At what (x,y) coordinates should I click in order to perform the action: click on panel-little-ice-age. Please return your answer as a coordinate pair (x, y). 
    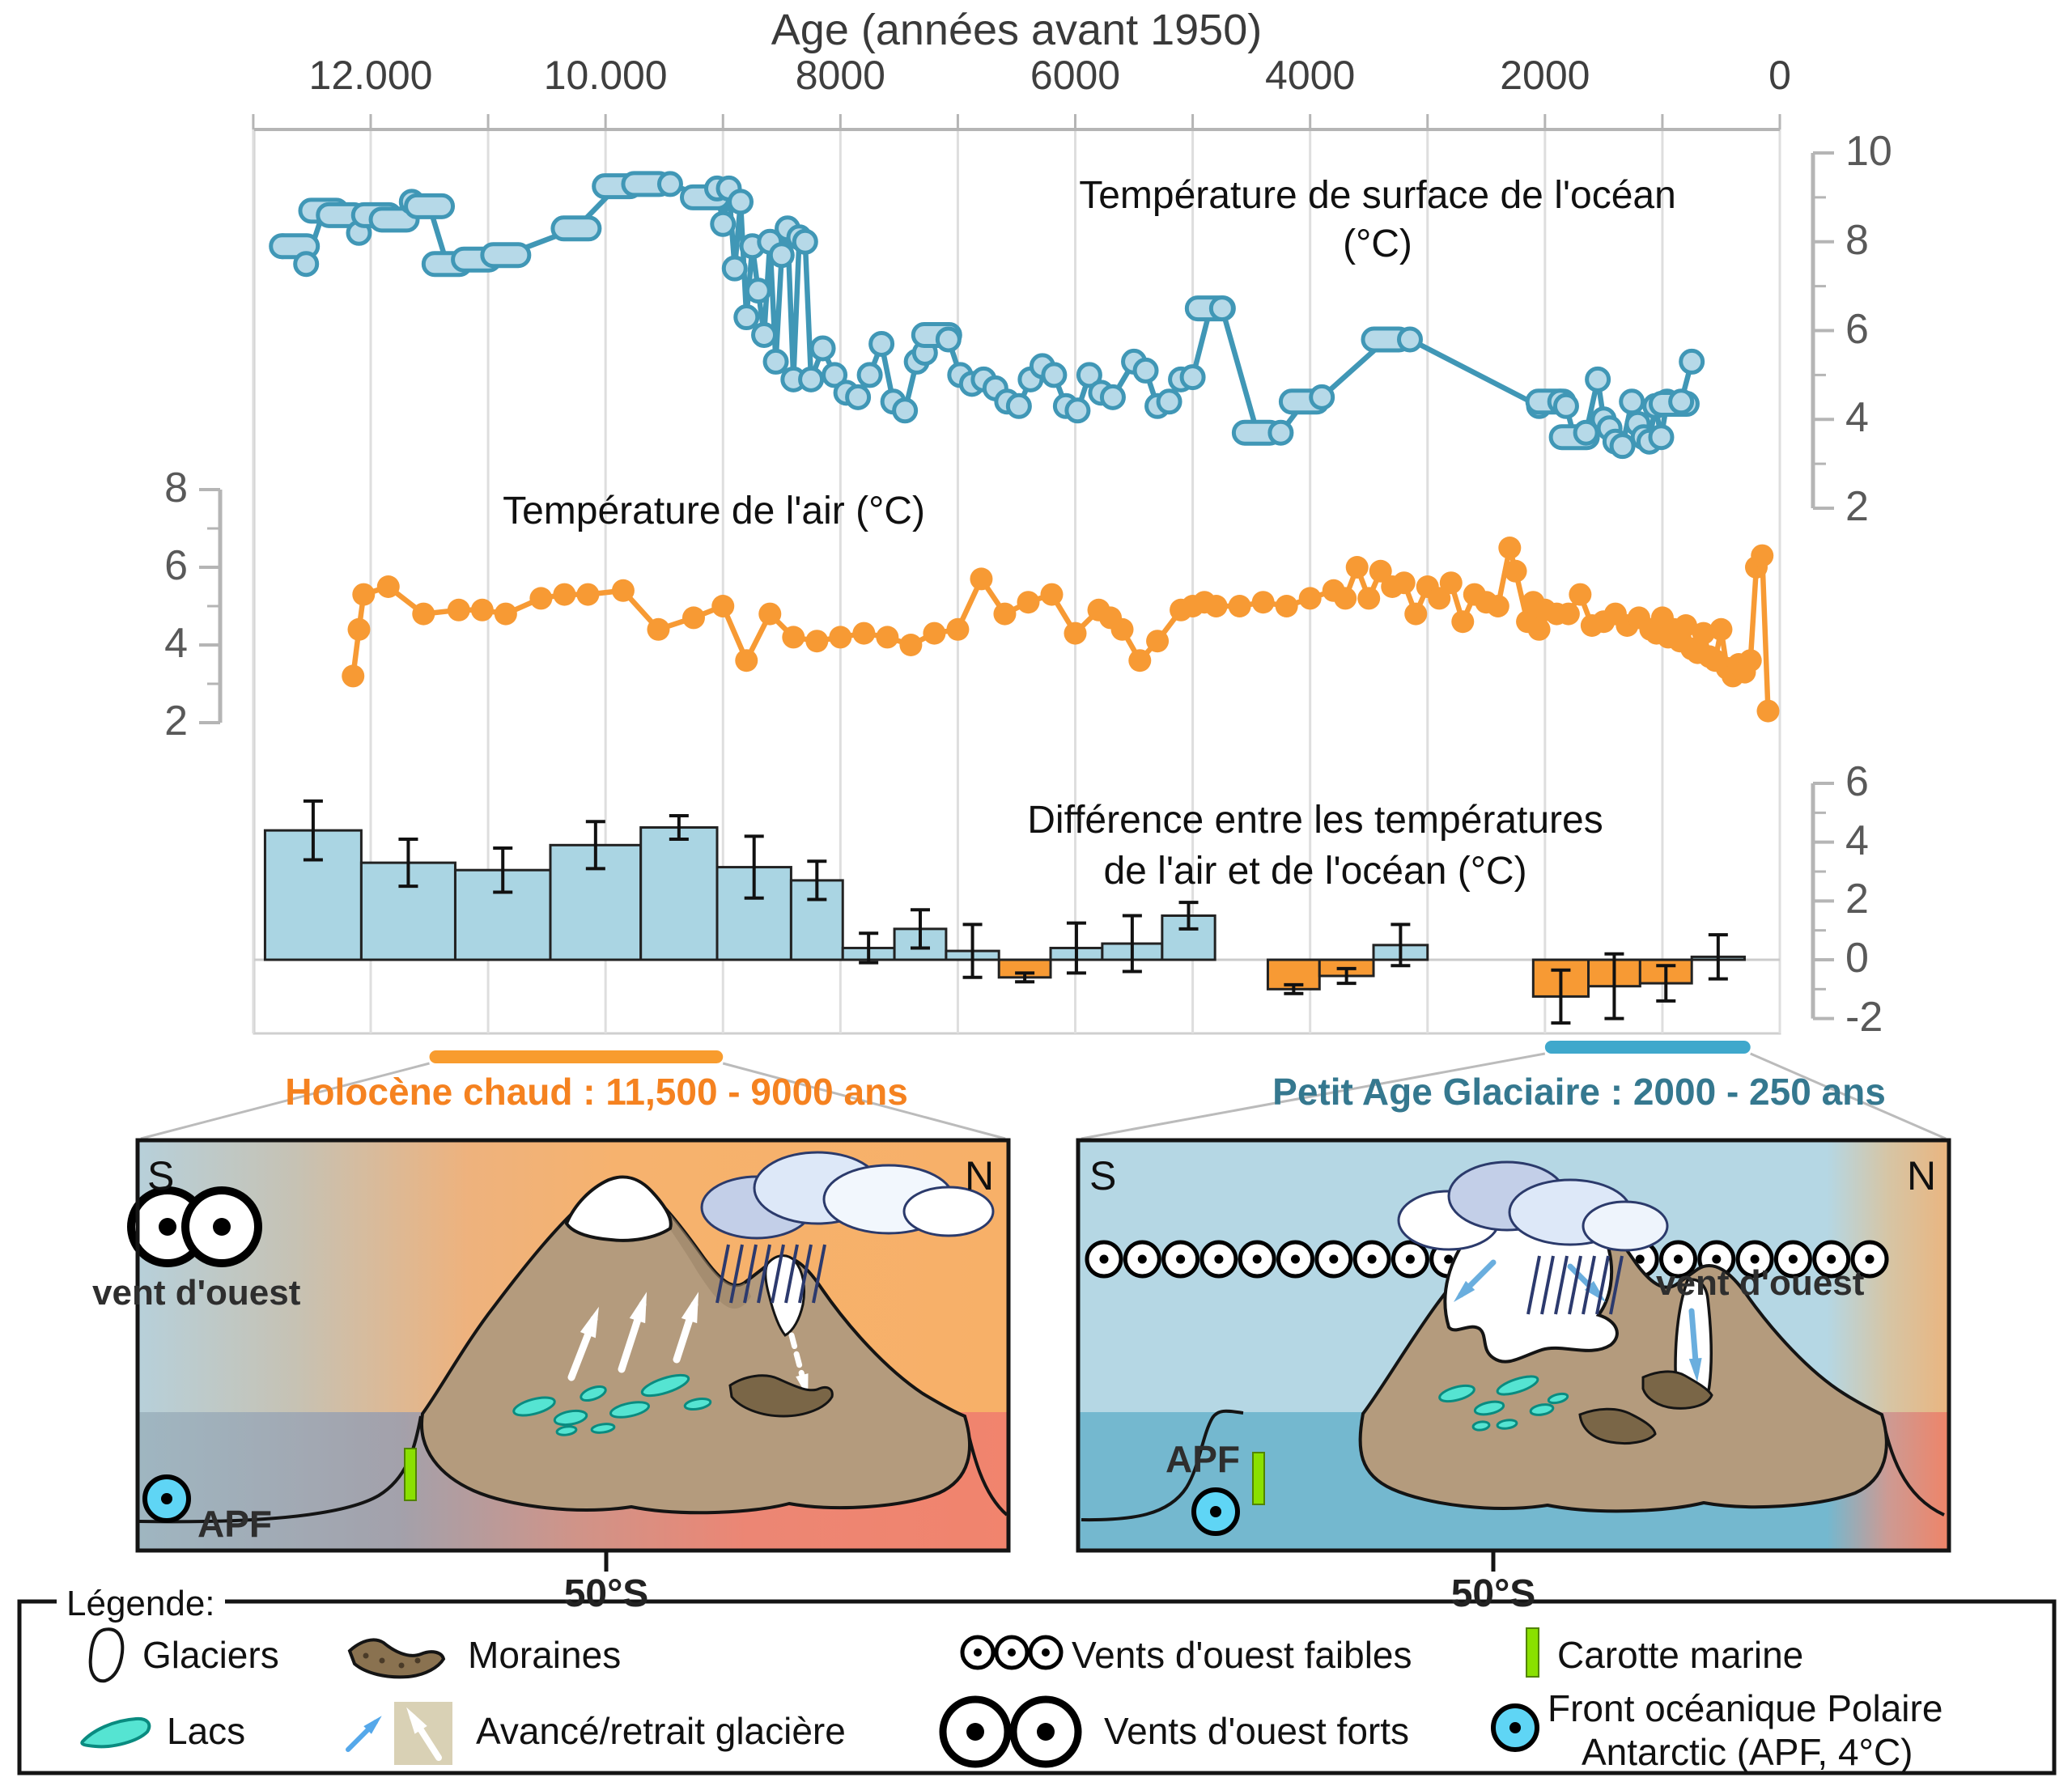
    Looking at the image, I should click on (1513, 1355).